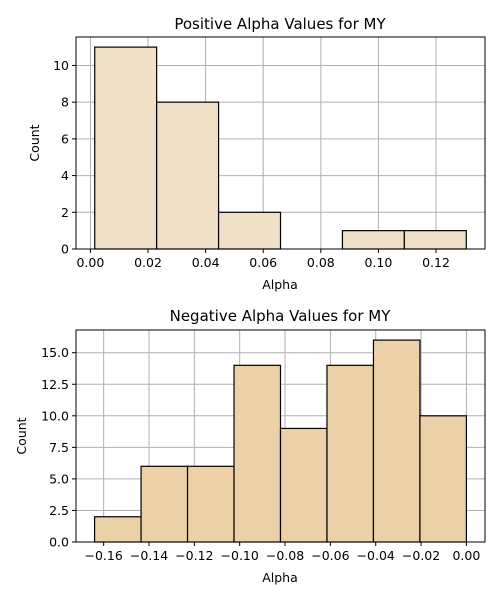 This screenshot has width=500, height=600. I want to click on x-tick-label: 0.08, so click(321, 262).